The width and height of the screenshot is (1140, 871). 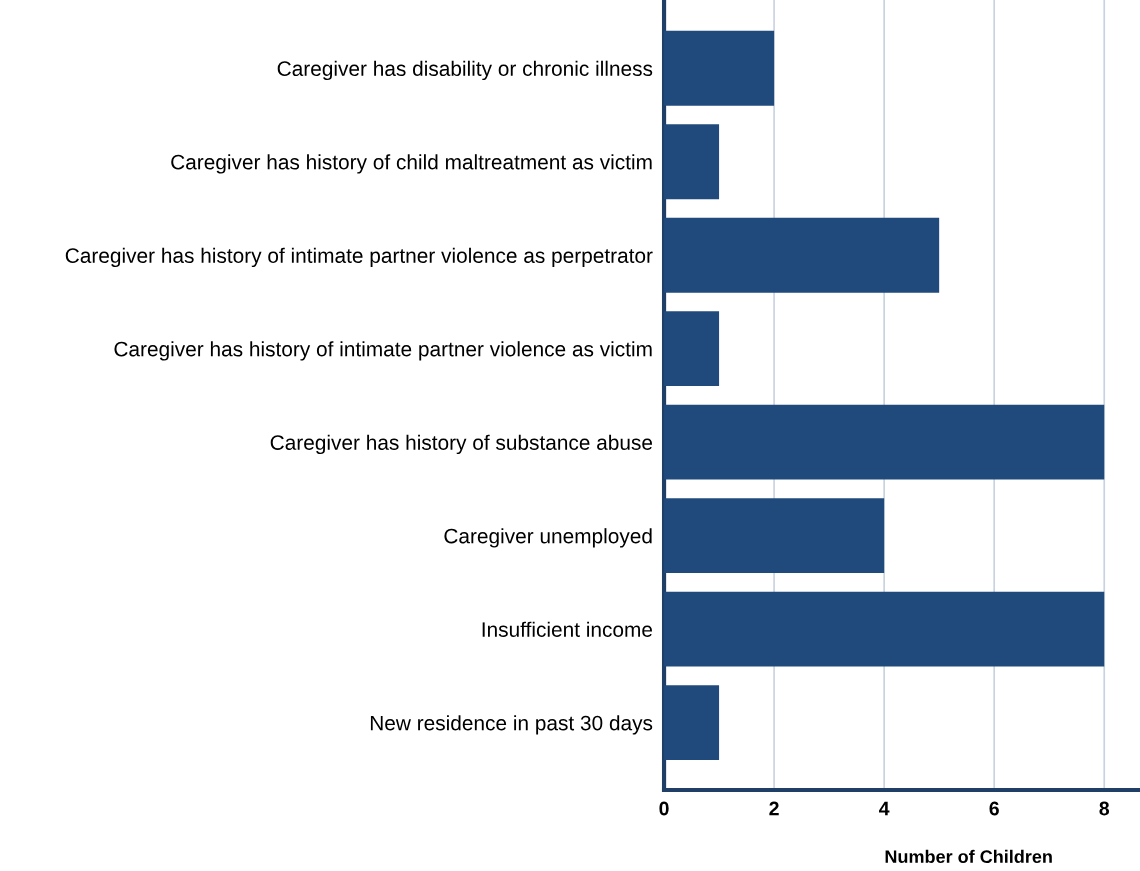 I want to click on y-tick-label: Insufficient income, so click(x=567, y=629).